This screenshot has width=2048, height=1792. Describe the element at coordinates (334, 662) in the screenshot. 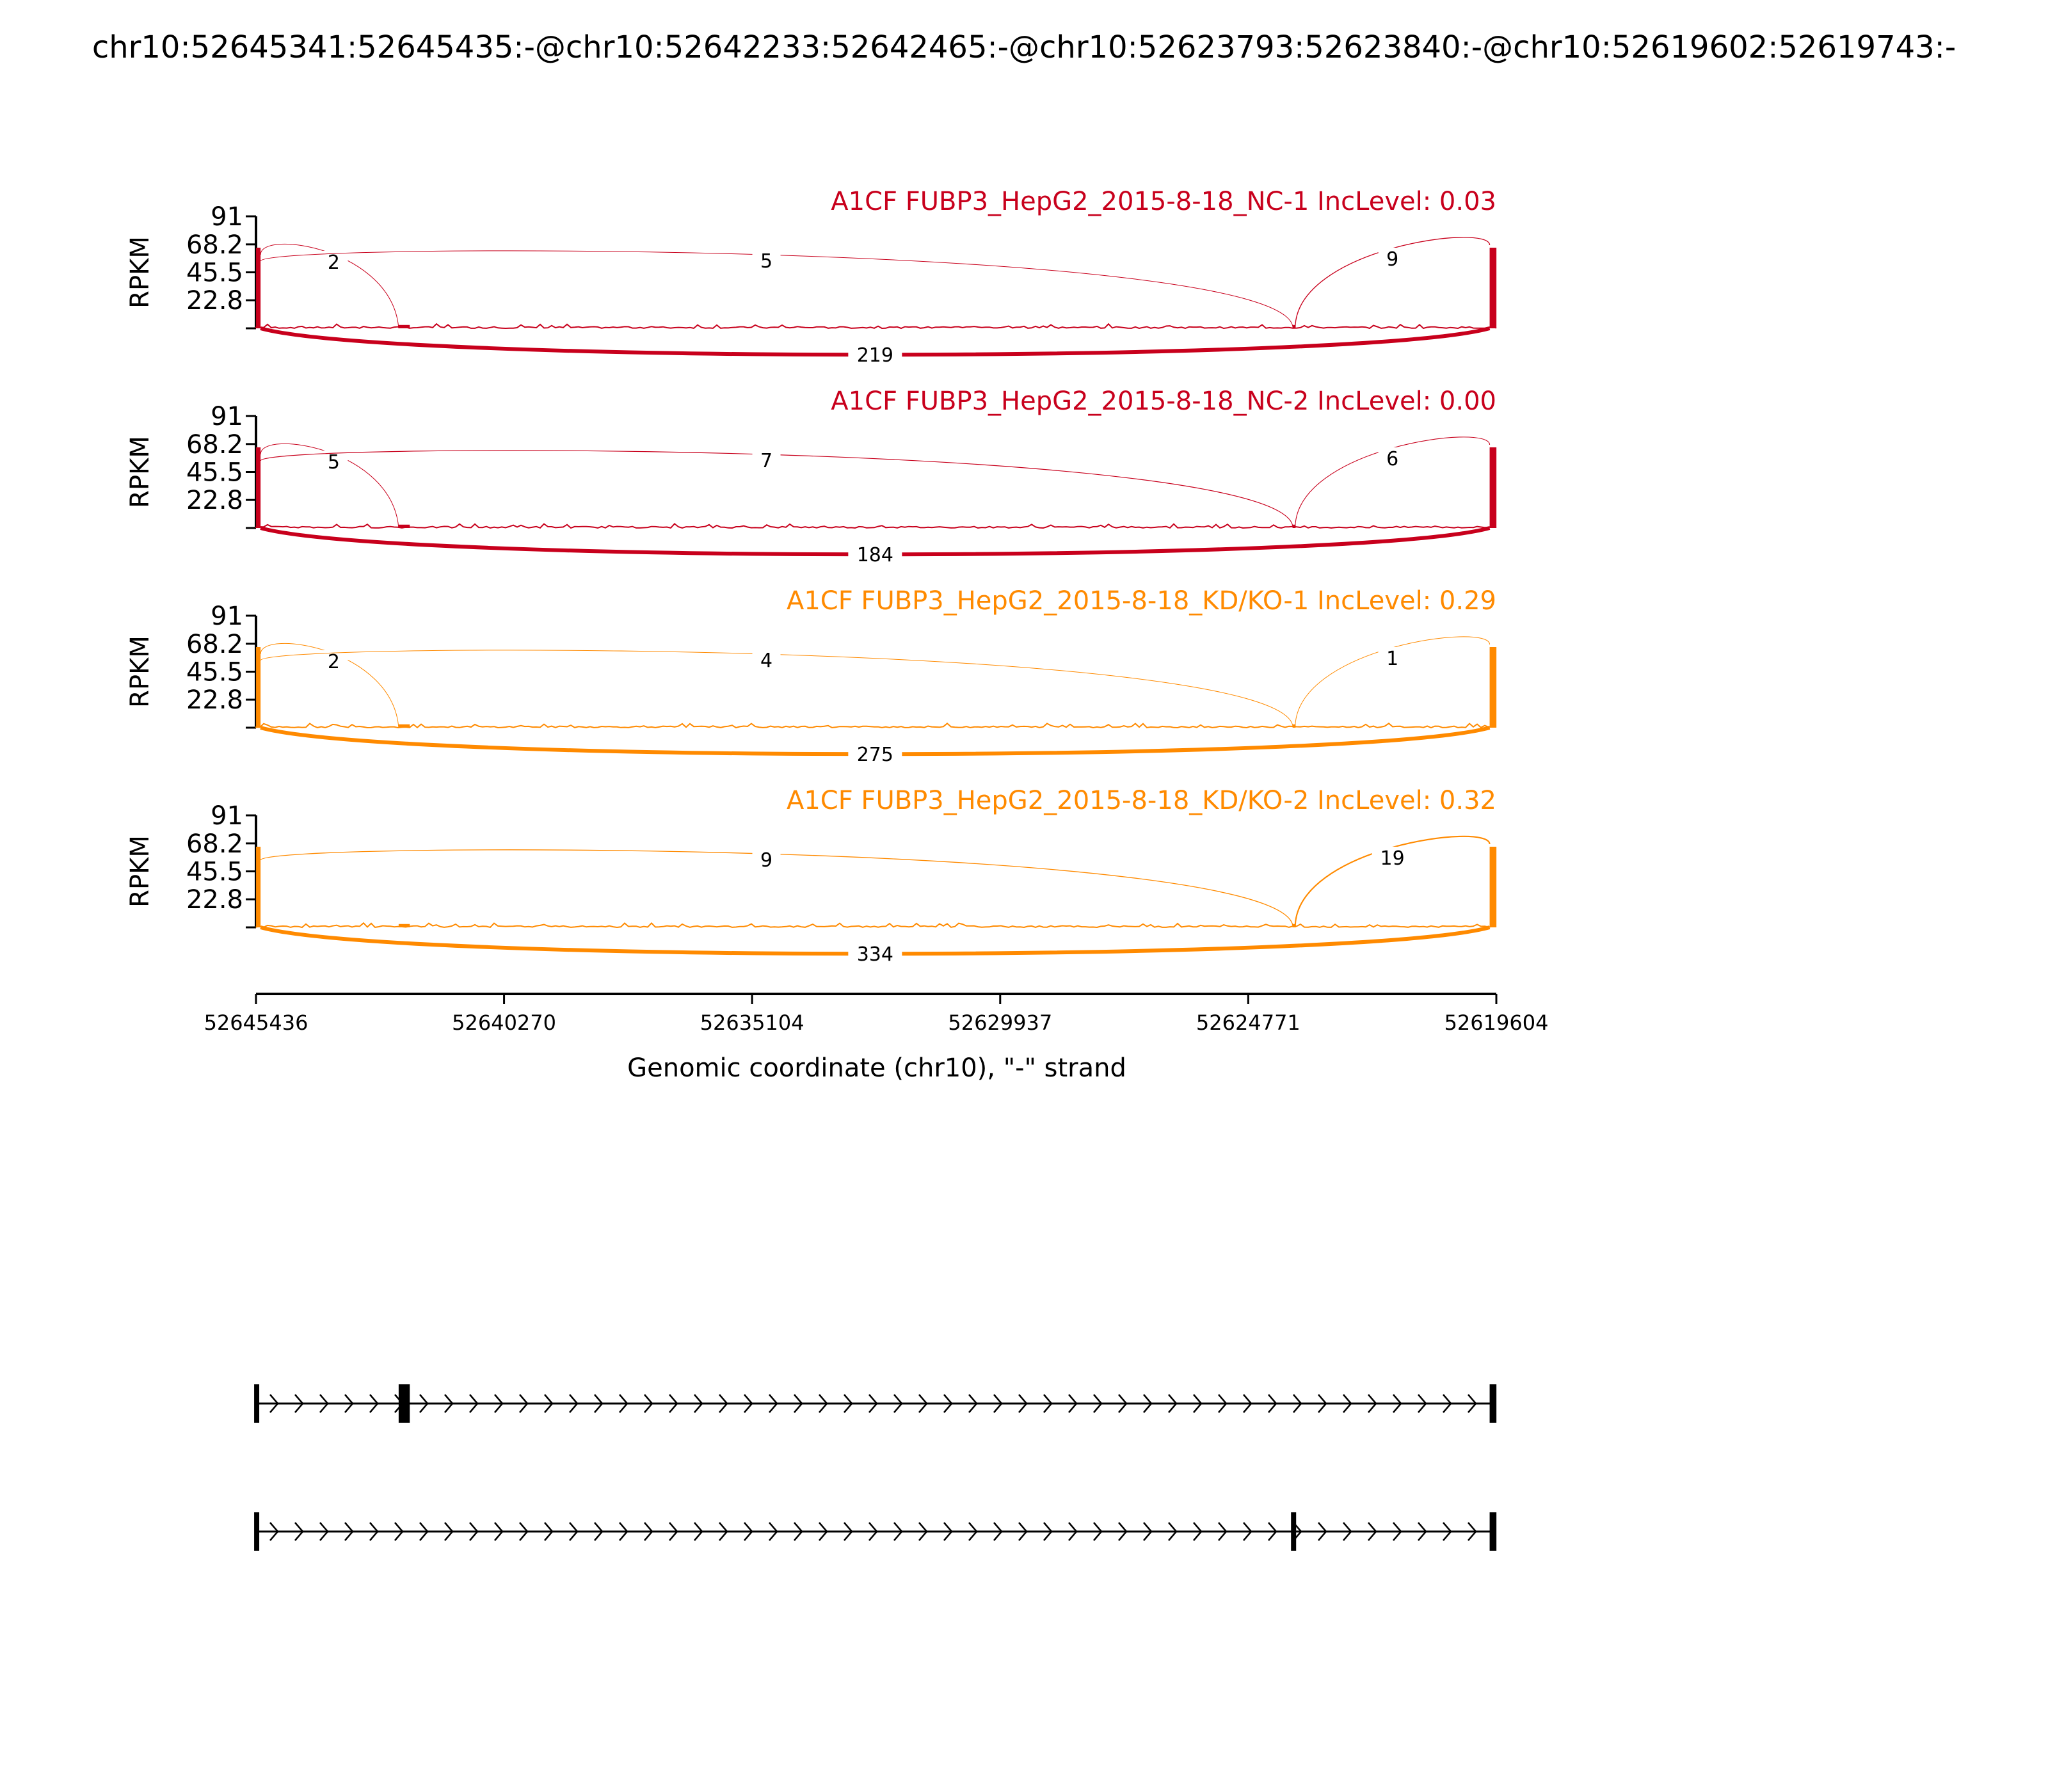

I see `junction-count: 2` at that location.